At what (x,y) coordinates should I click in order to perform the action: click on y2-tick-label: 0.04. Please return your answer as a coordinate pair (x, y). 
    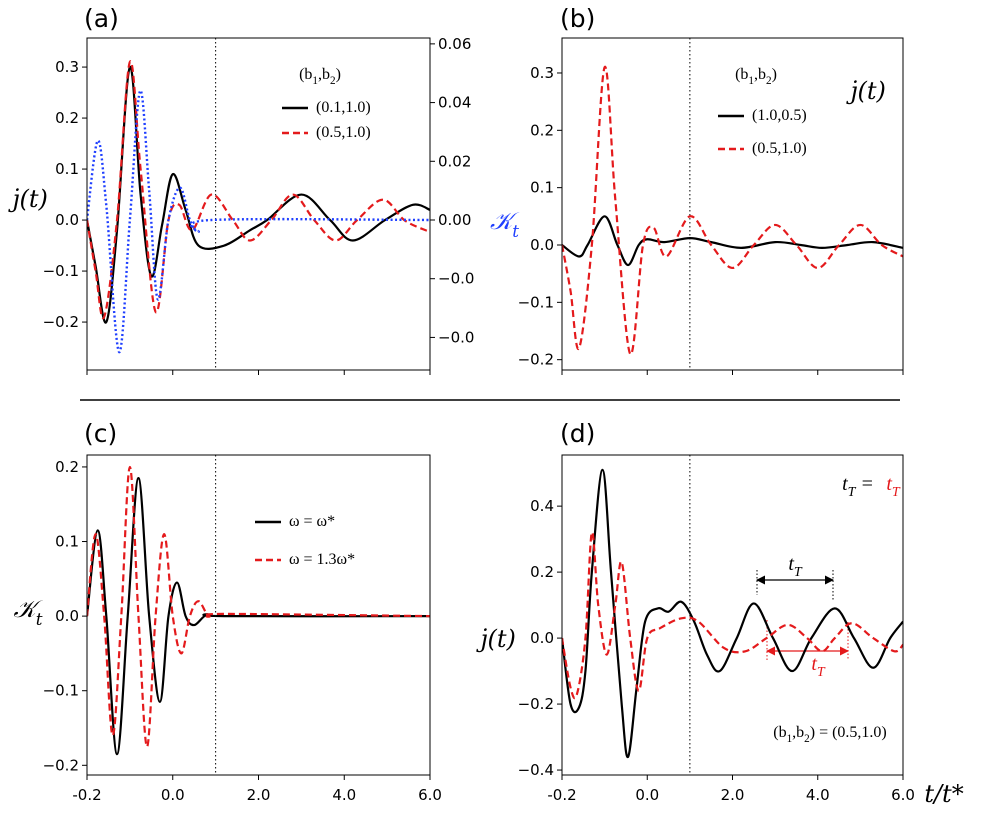
    Looking at the image, I should click on (454, 102).